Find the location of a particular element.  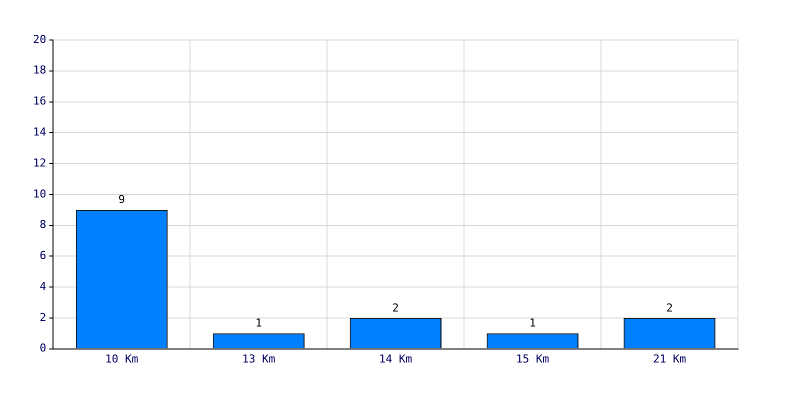

y-tick-label: 4 is located at coordinates (43, 286).